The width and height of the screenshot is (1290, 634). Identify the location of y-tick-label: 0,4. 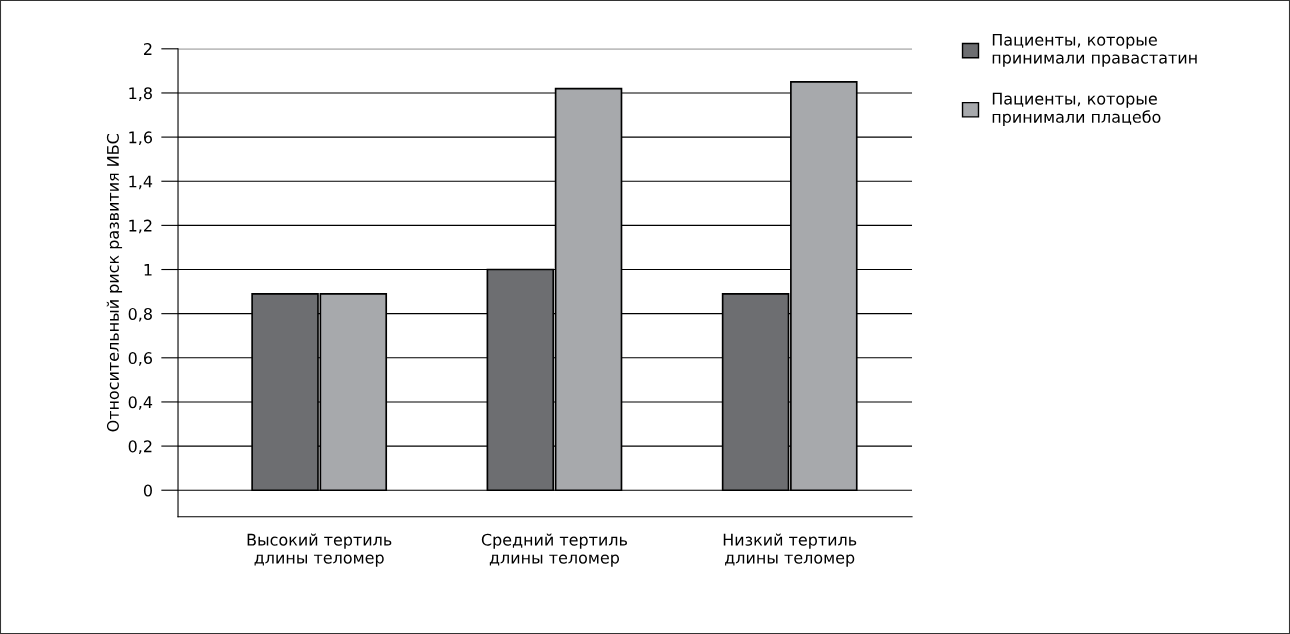
(140, 403).